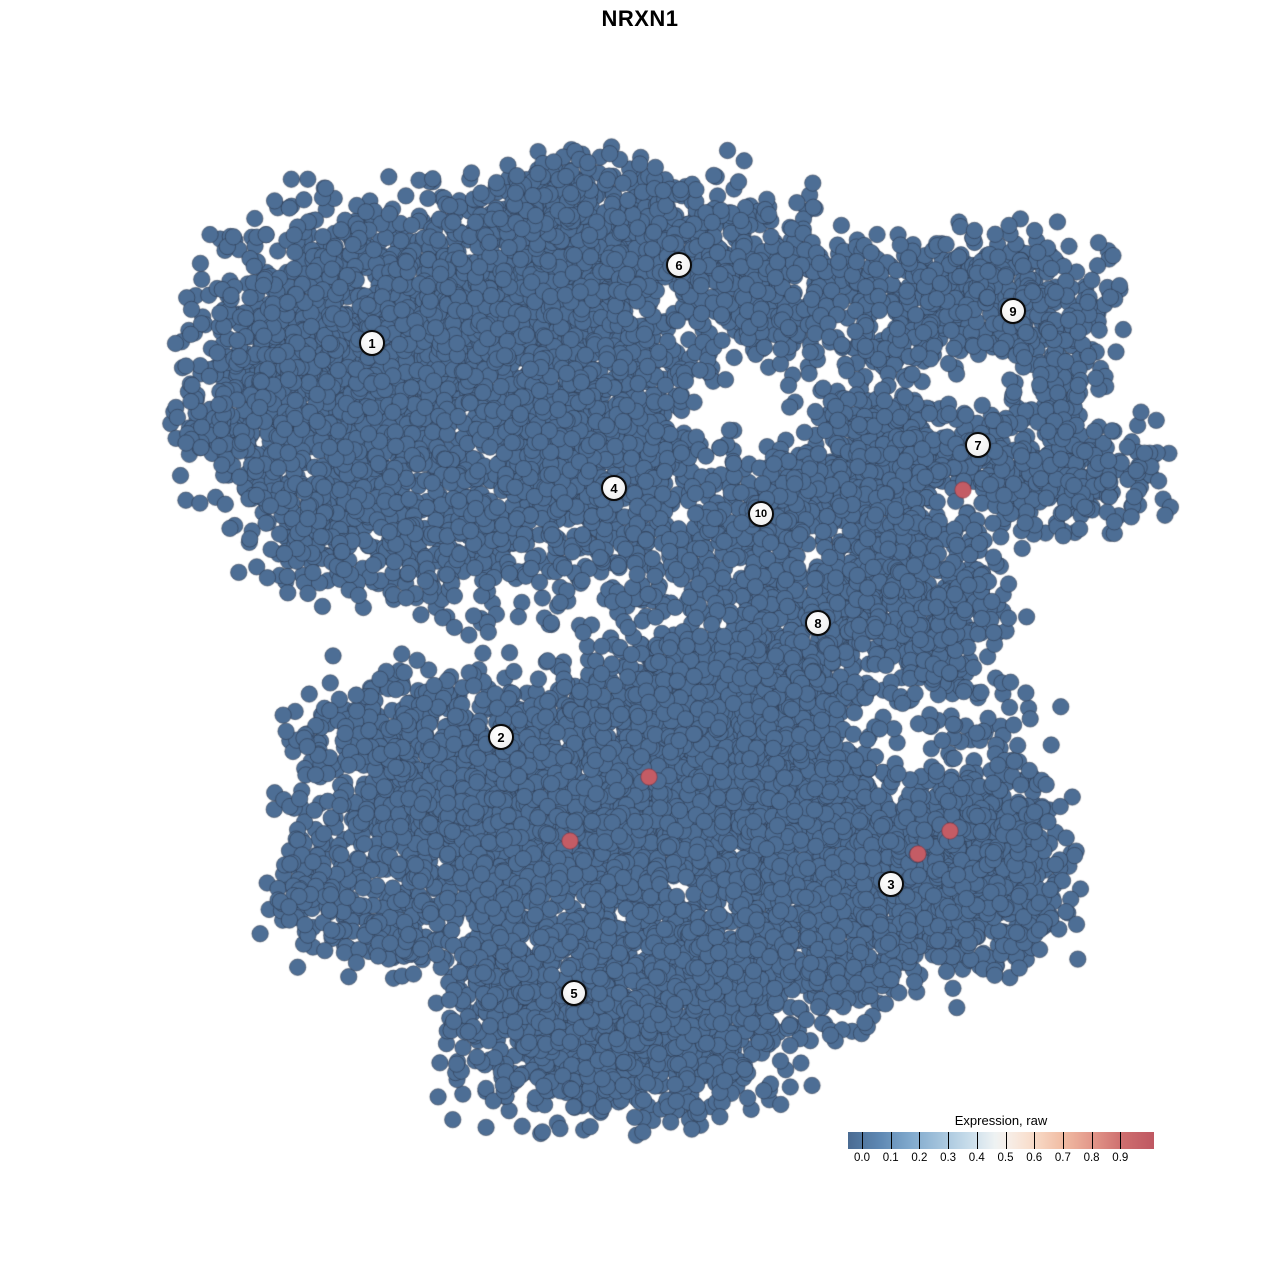 This screenshot has width=1280, height=1280. Describe the element at coordinates (1062, 1158) in the screenshot. I see `legend-tick-label: 0.7` at that location.